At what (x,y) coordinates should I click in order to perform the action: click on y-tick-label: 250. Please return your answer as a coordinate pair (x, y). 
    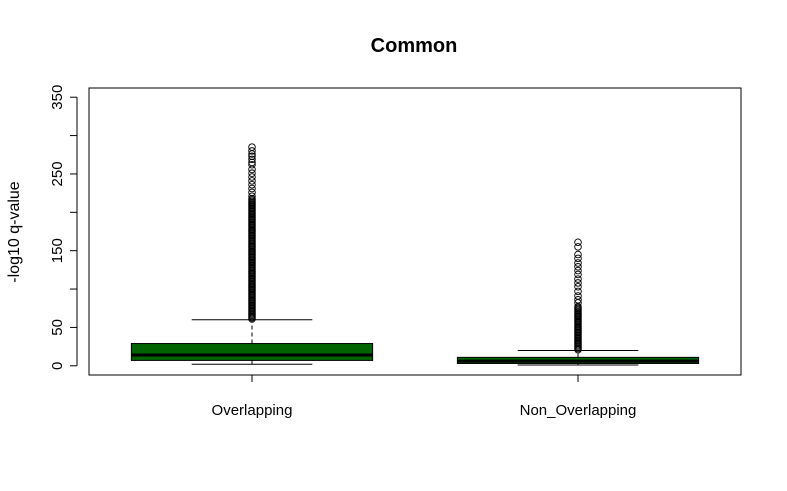
    Looking at the image, I should click on (57, 173).